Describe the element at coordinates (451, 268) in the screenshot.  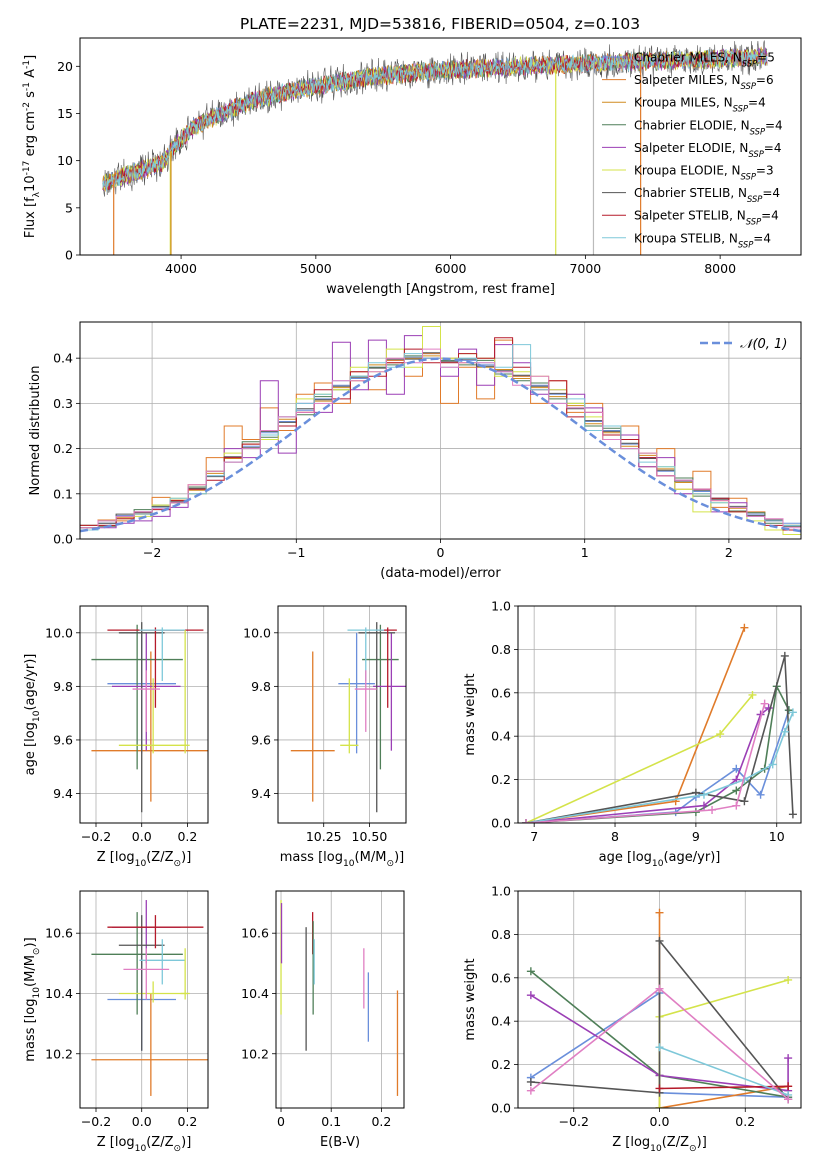
I see `spectrum-xtick-label: 6000` at that location.